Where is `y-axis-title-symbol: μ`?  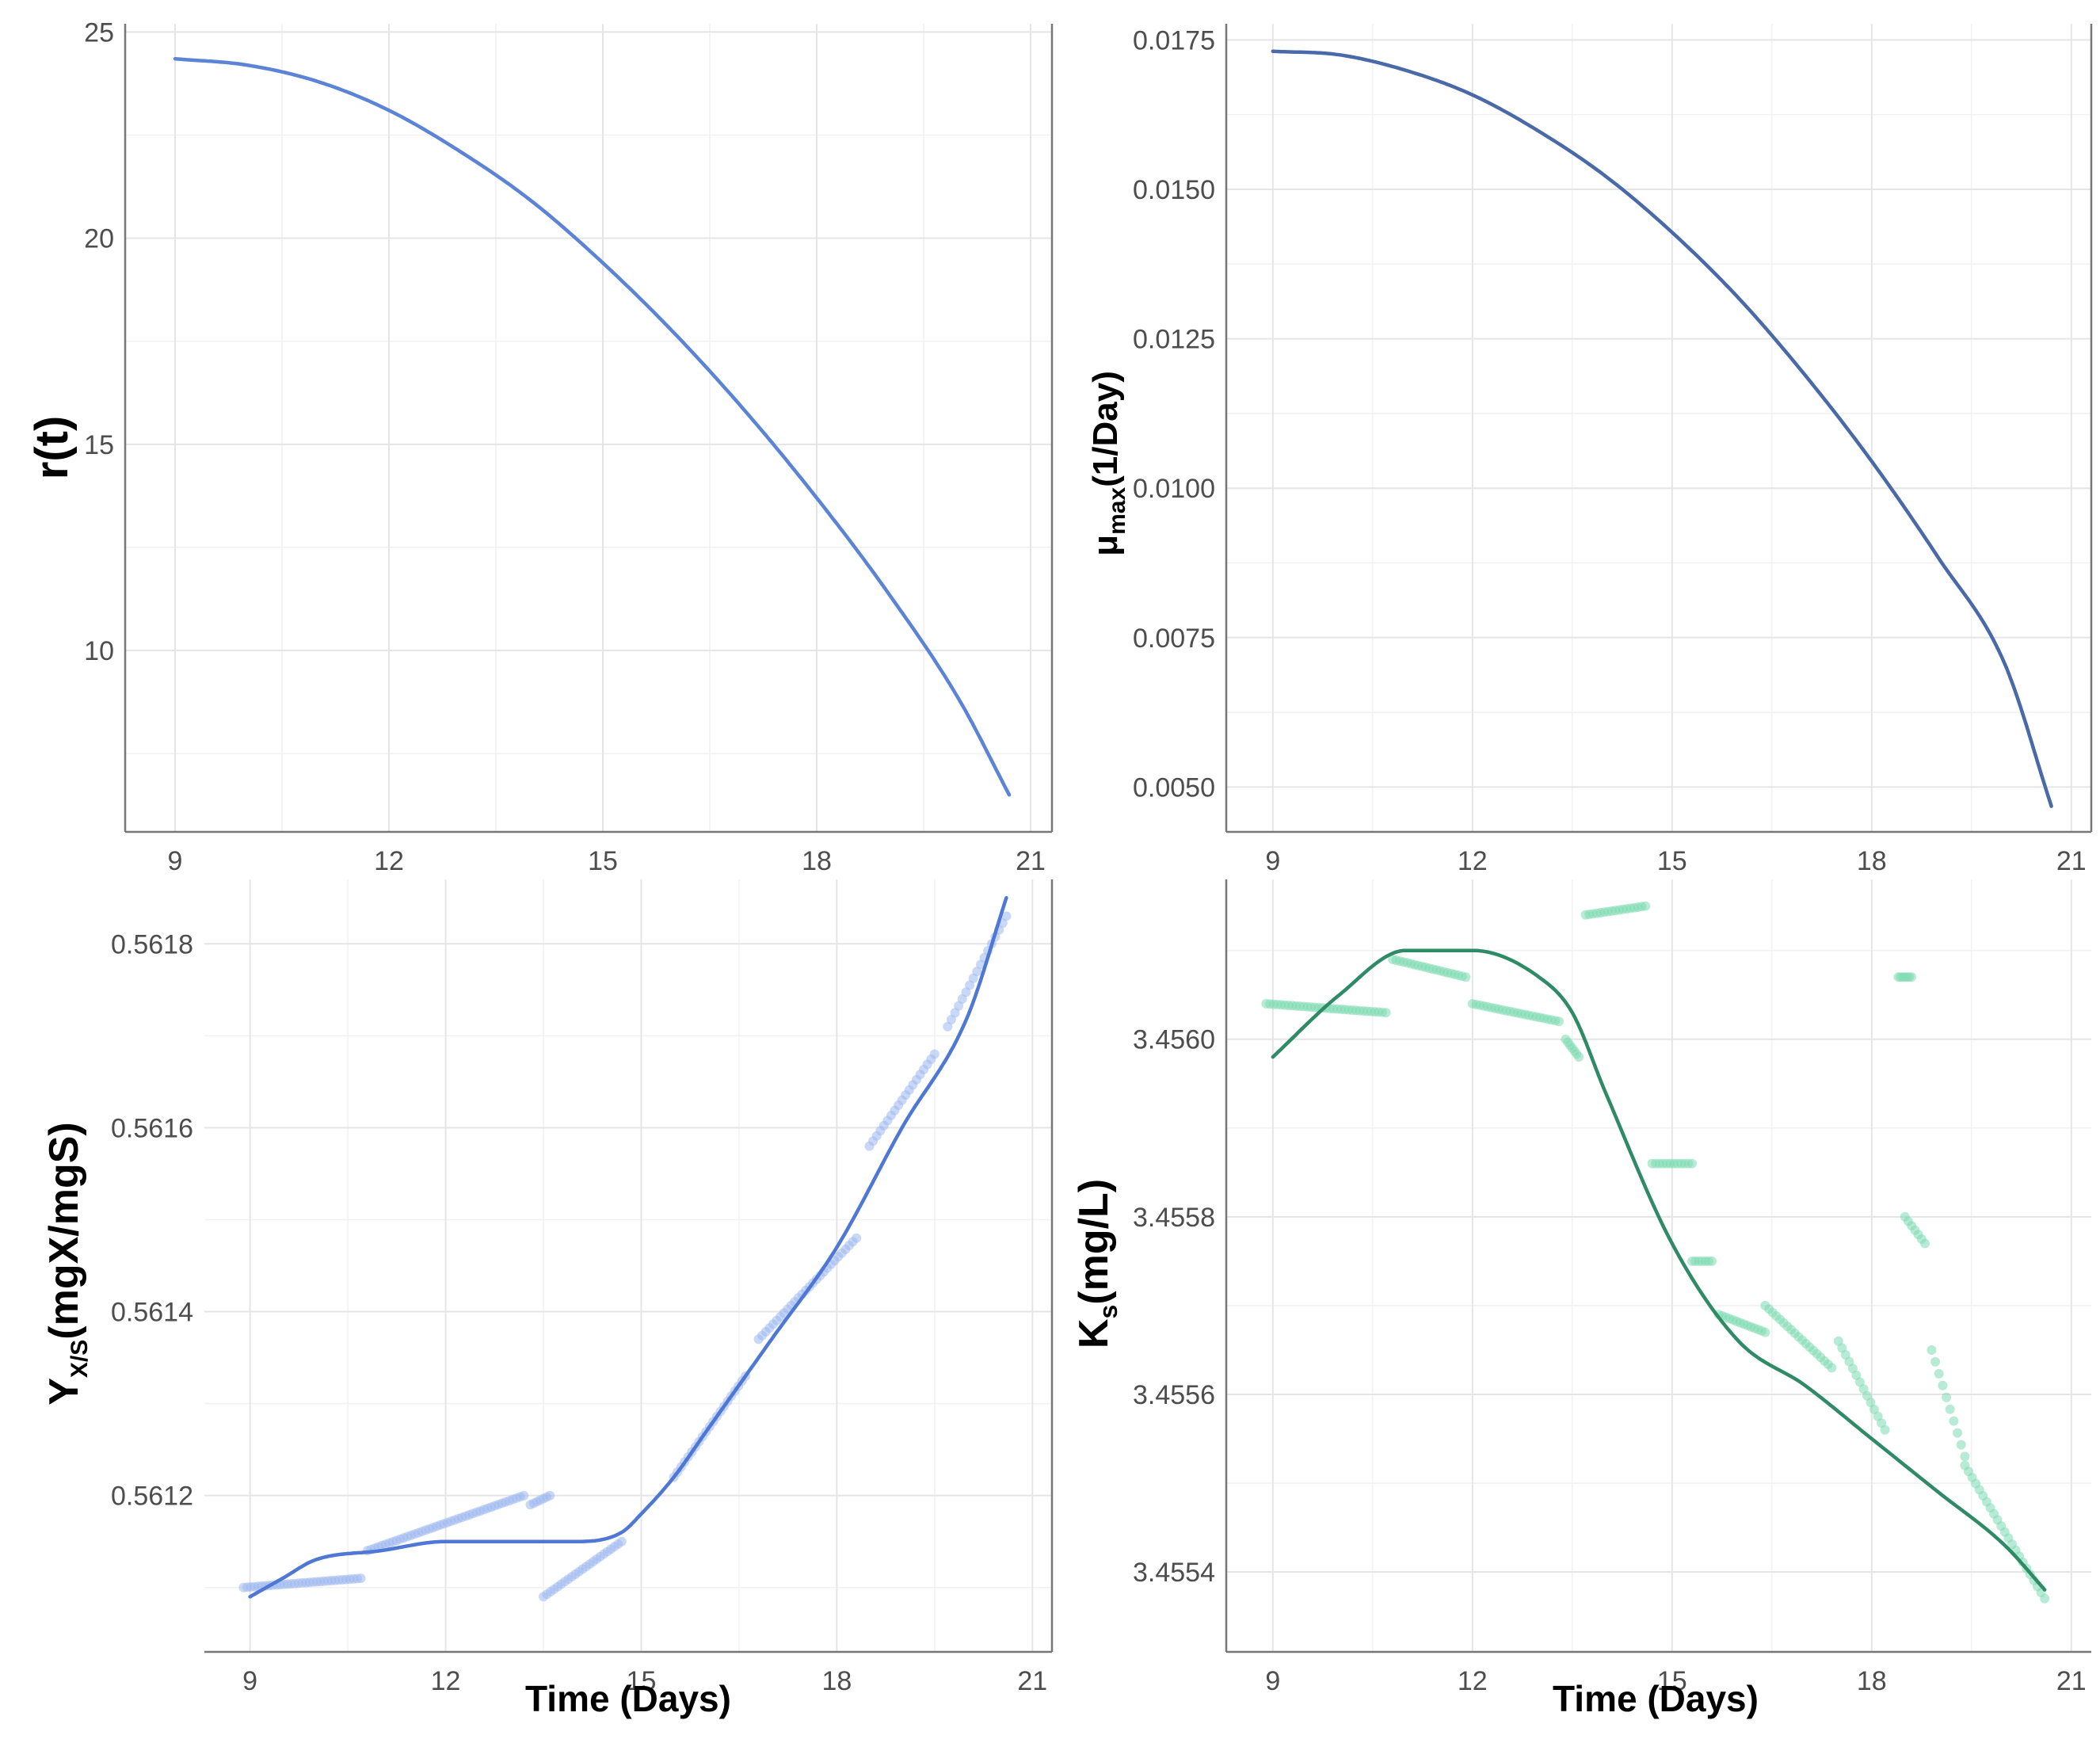 y-axis-title-symbol: μ is located at coordinates (1105, 545).